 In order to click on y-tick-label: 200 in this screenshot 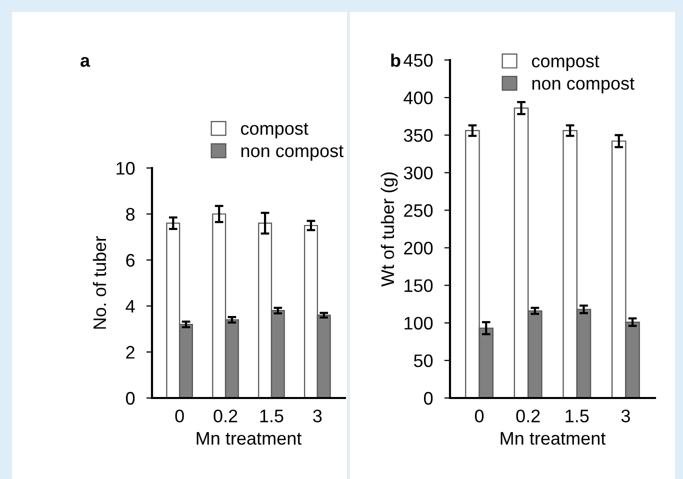, I will do `click(418, 248)`.